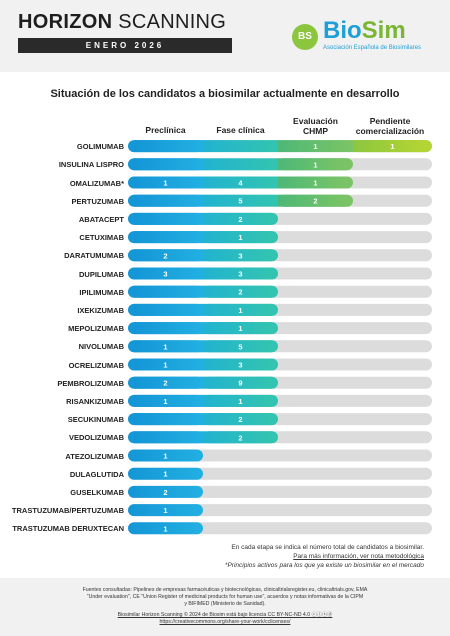 This screenshot has width=450, height=636. I want to click on value-preclinica-trastuzumab-deruxtecan: 1, so click(165, 528).